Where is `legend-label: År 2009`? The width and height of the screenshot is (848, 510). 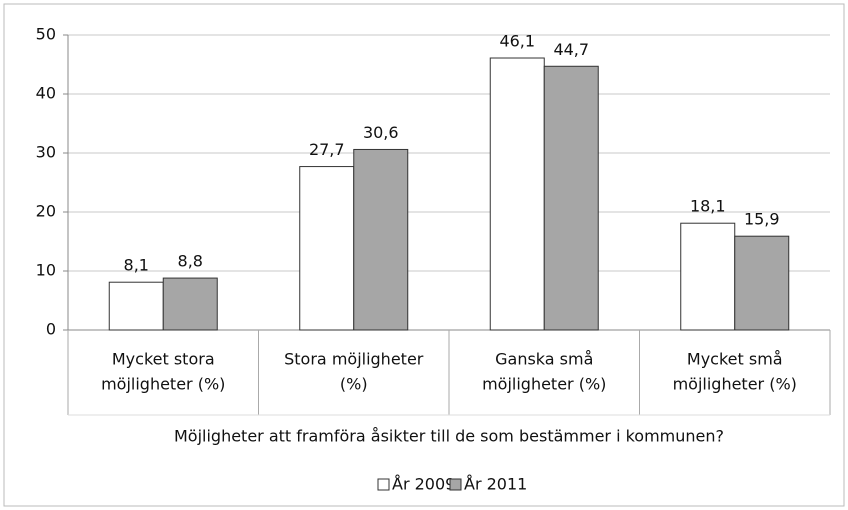 legend-label: År 2009 is located at coordinates (423, 484).